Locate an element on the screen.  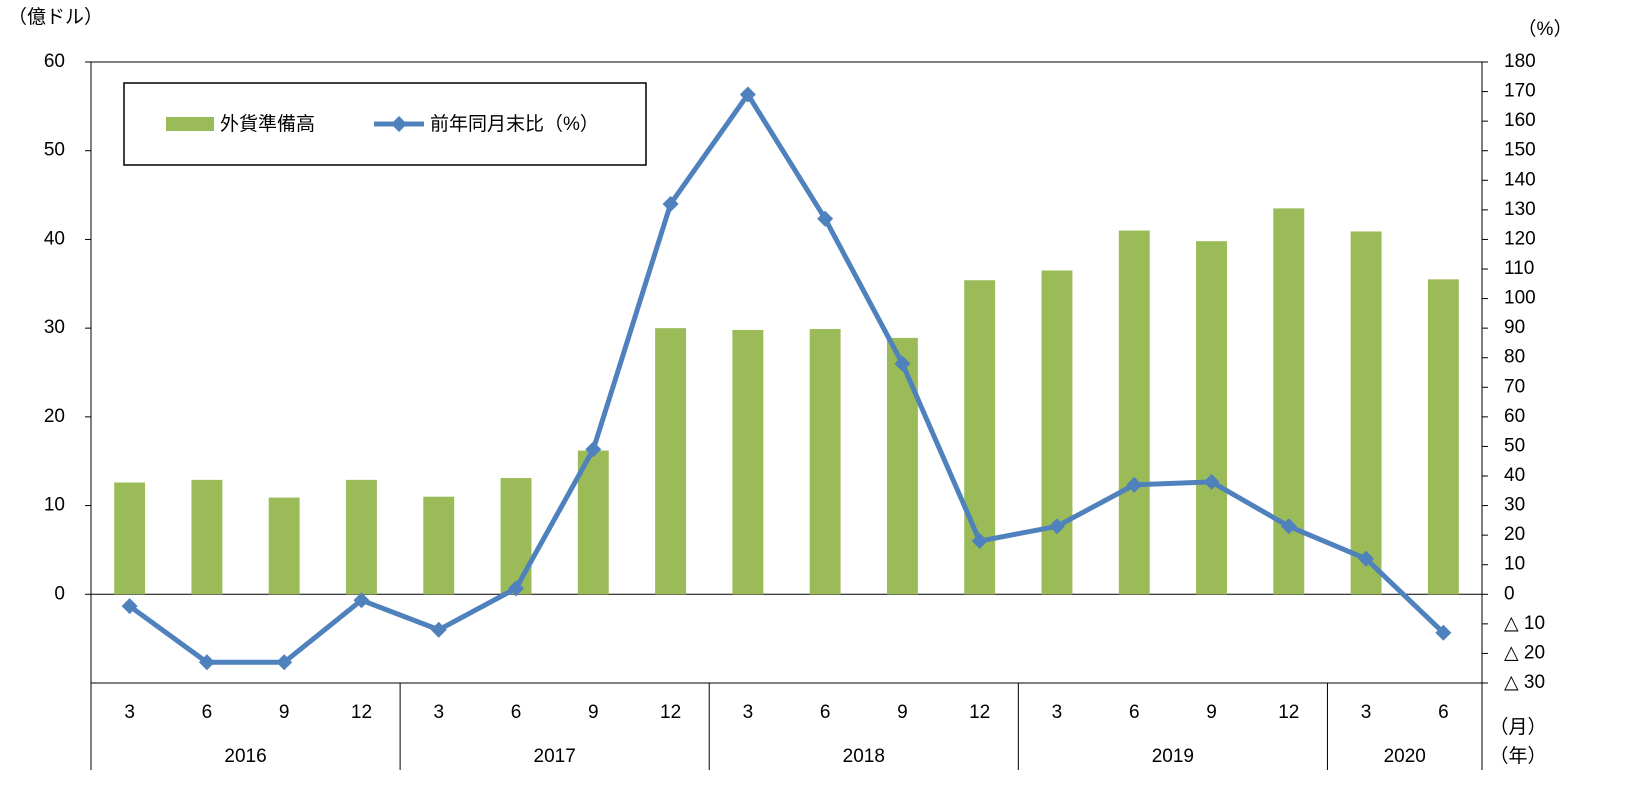
legend-label: 外貨準備高 is located at coordinates (267, 124).